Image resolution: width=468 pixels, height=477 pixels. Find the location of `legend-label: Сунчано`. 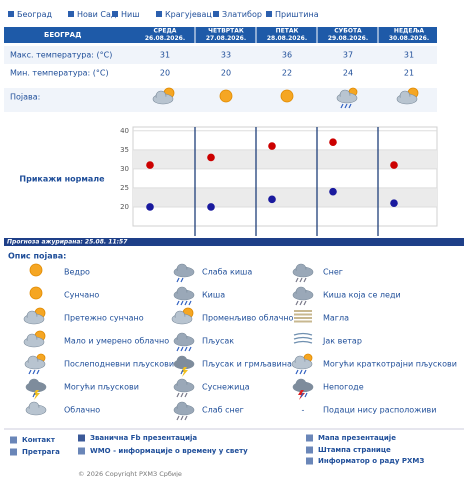

legend-label: Сунчано is located at coordinates (81, 295).